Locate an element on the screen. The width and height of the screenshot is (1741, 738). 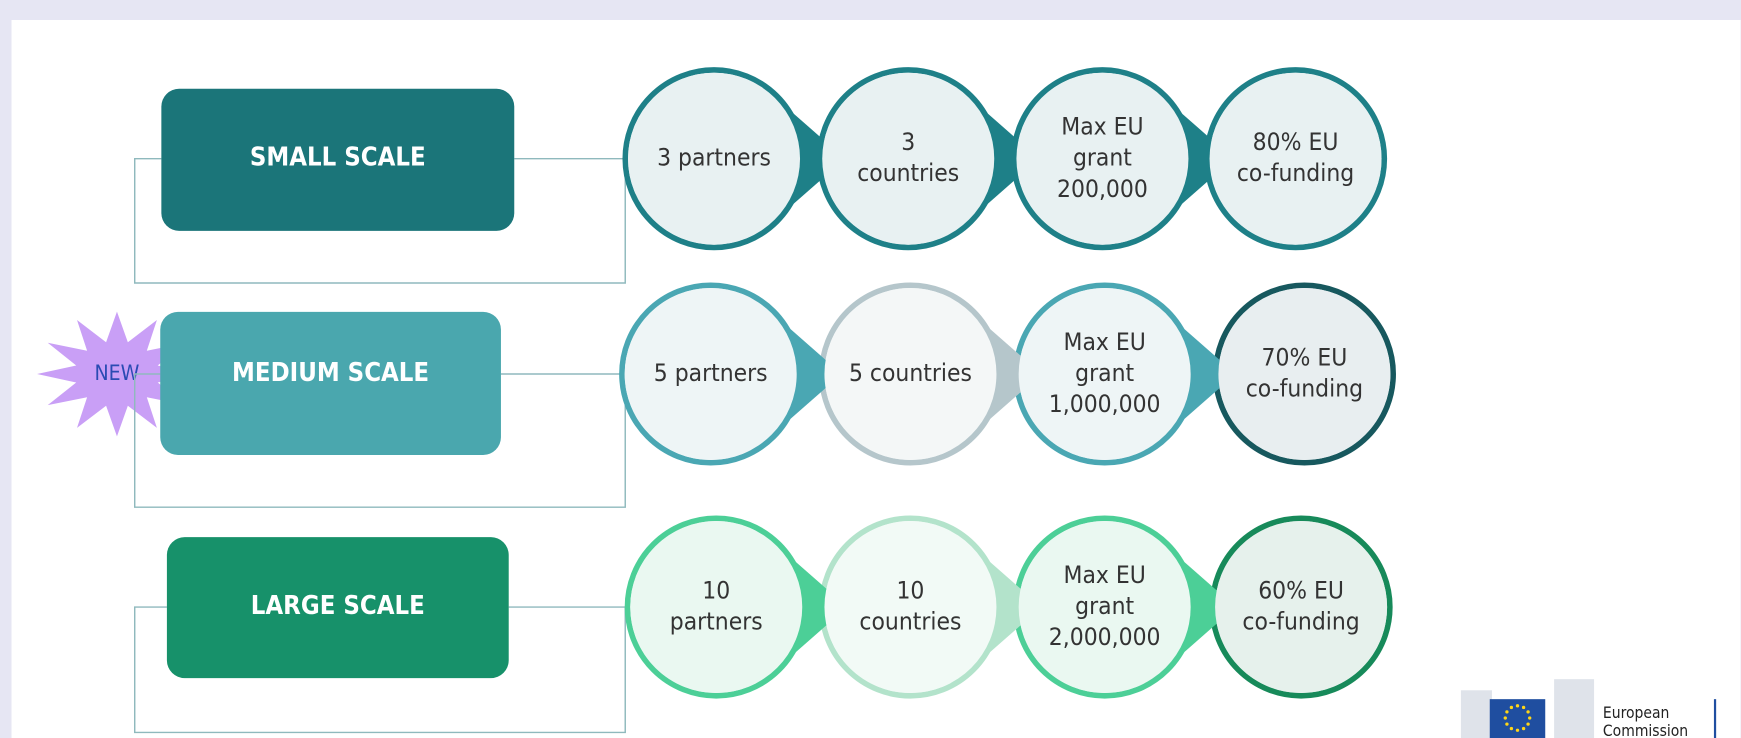
connector is located at coordinates (379, 220).